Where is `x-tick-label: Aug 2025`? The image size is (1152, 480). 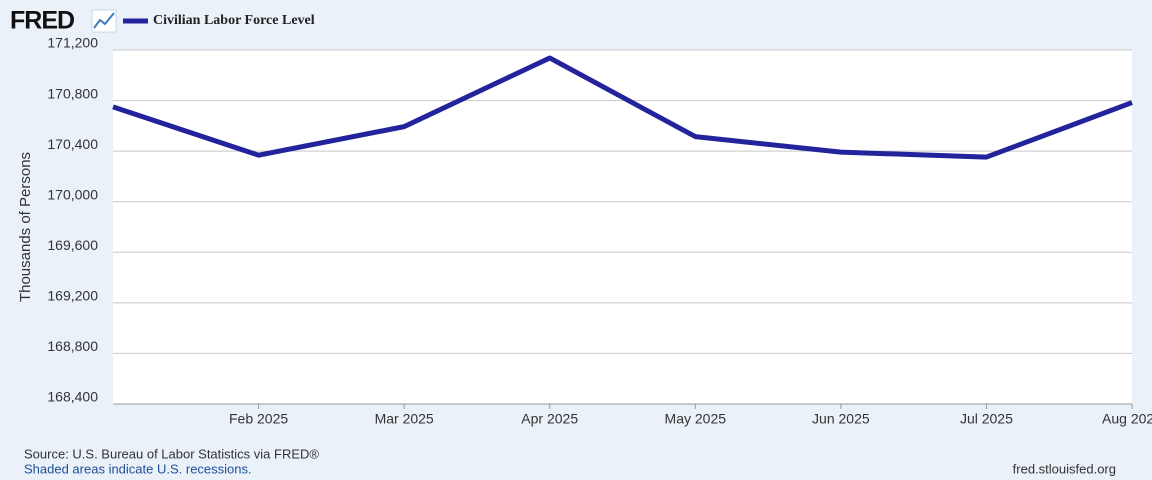 x-tick-label: Aug 2025 is located at coordinates (1127, 419).